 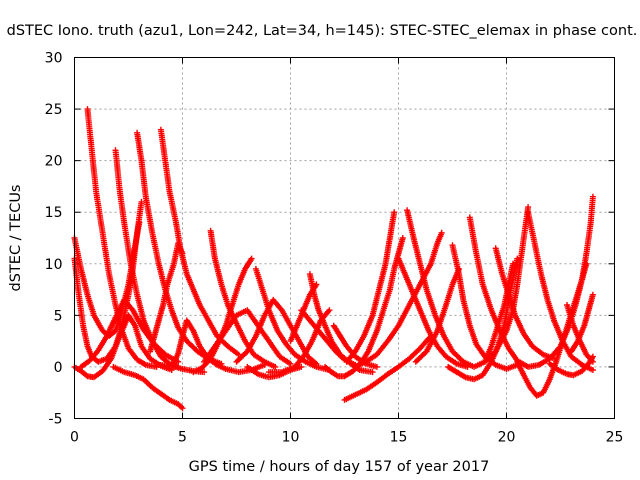 I want to click on x-tick-label: 5, so click(x=182, y=438).